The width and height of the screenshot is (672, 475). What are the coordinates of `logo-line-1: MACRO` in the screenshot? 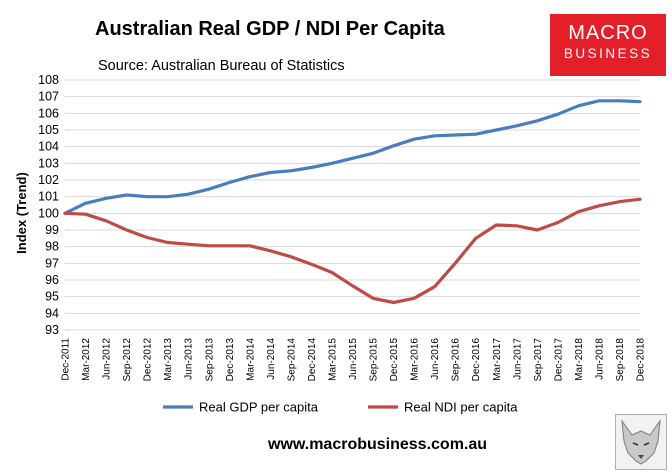 It's located at (608, 33).